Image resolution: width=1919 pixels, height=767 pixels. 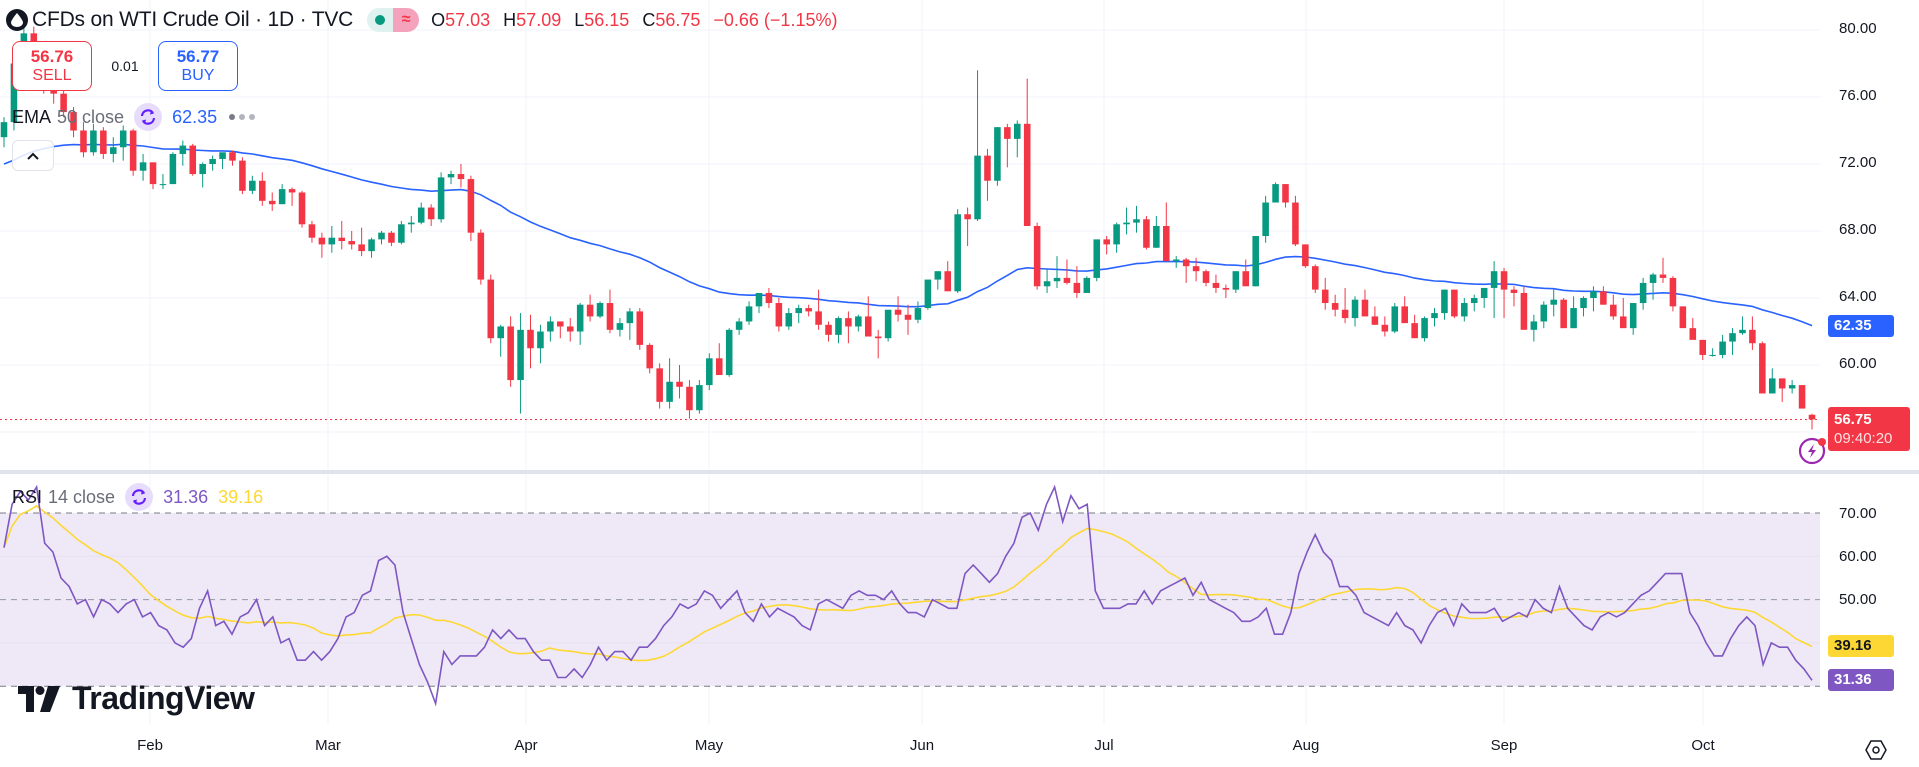 I want to click on ema-price-tag: 62.35, so click(x=1861, y=326).